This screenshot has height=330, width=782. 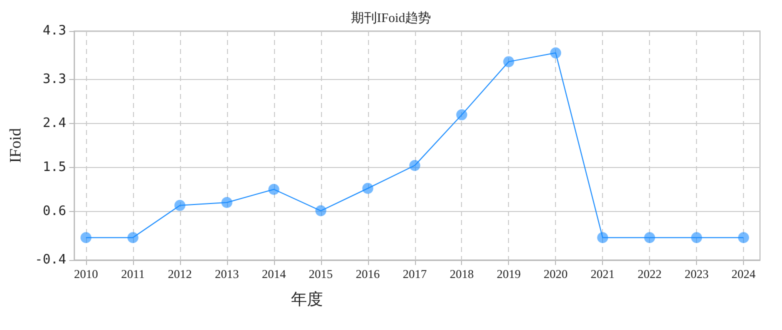 What do you see at coordinates (602, 274) in the screenshot?
I see `x-tick-label: 2021` at bounding box center [602, 274].